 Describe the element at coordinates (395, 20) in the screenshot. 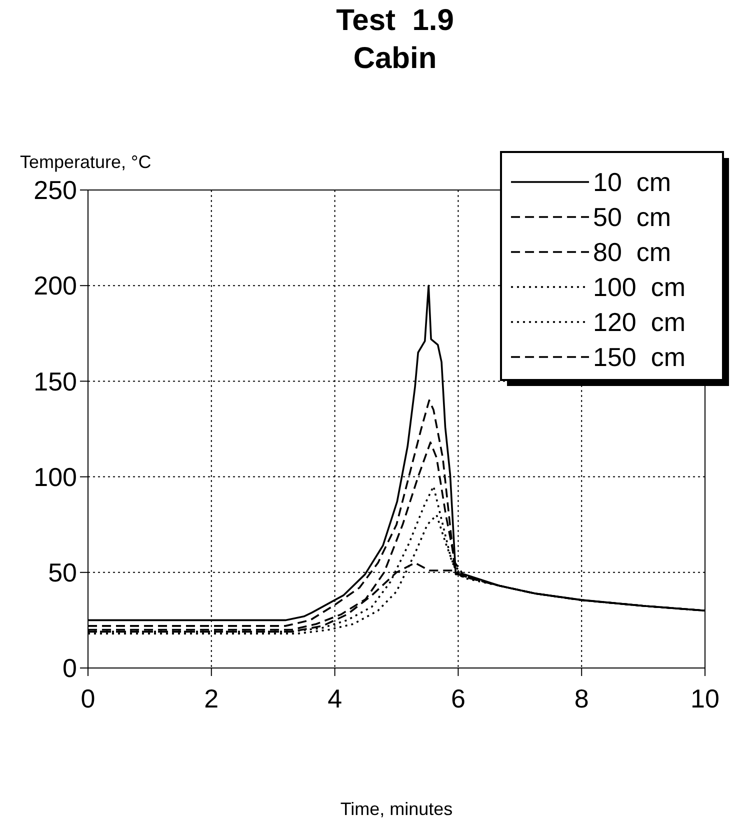

I see `chart-title: Test 1.9` at that location.